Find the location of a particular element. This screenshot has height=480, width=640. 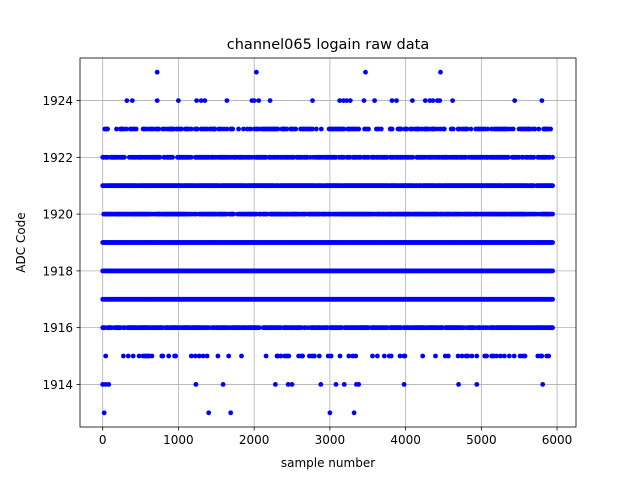

x-tick-label: 4000 is located at coordinates (405, 440).